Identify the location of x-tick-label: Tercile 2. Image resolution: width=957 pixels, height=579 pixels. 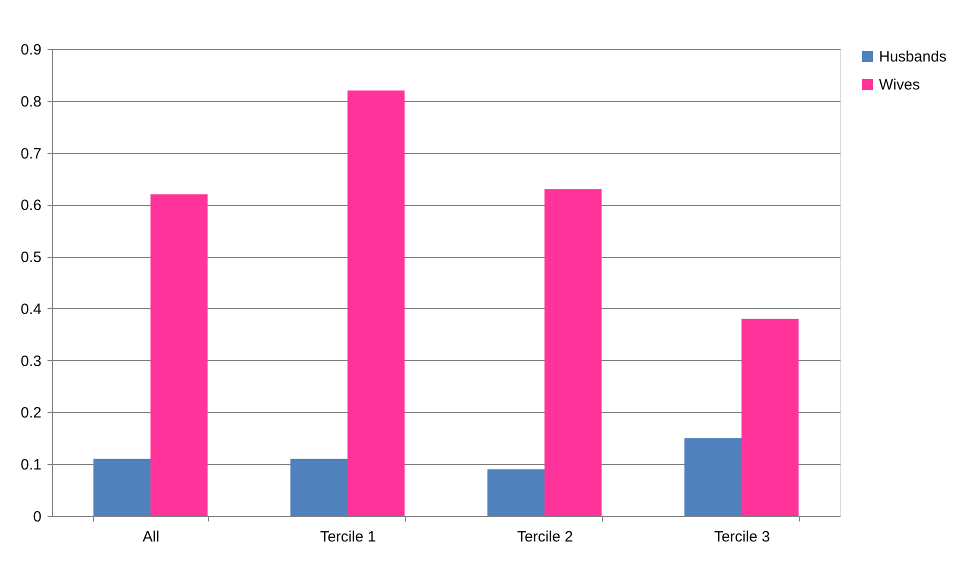
(545, 537).